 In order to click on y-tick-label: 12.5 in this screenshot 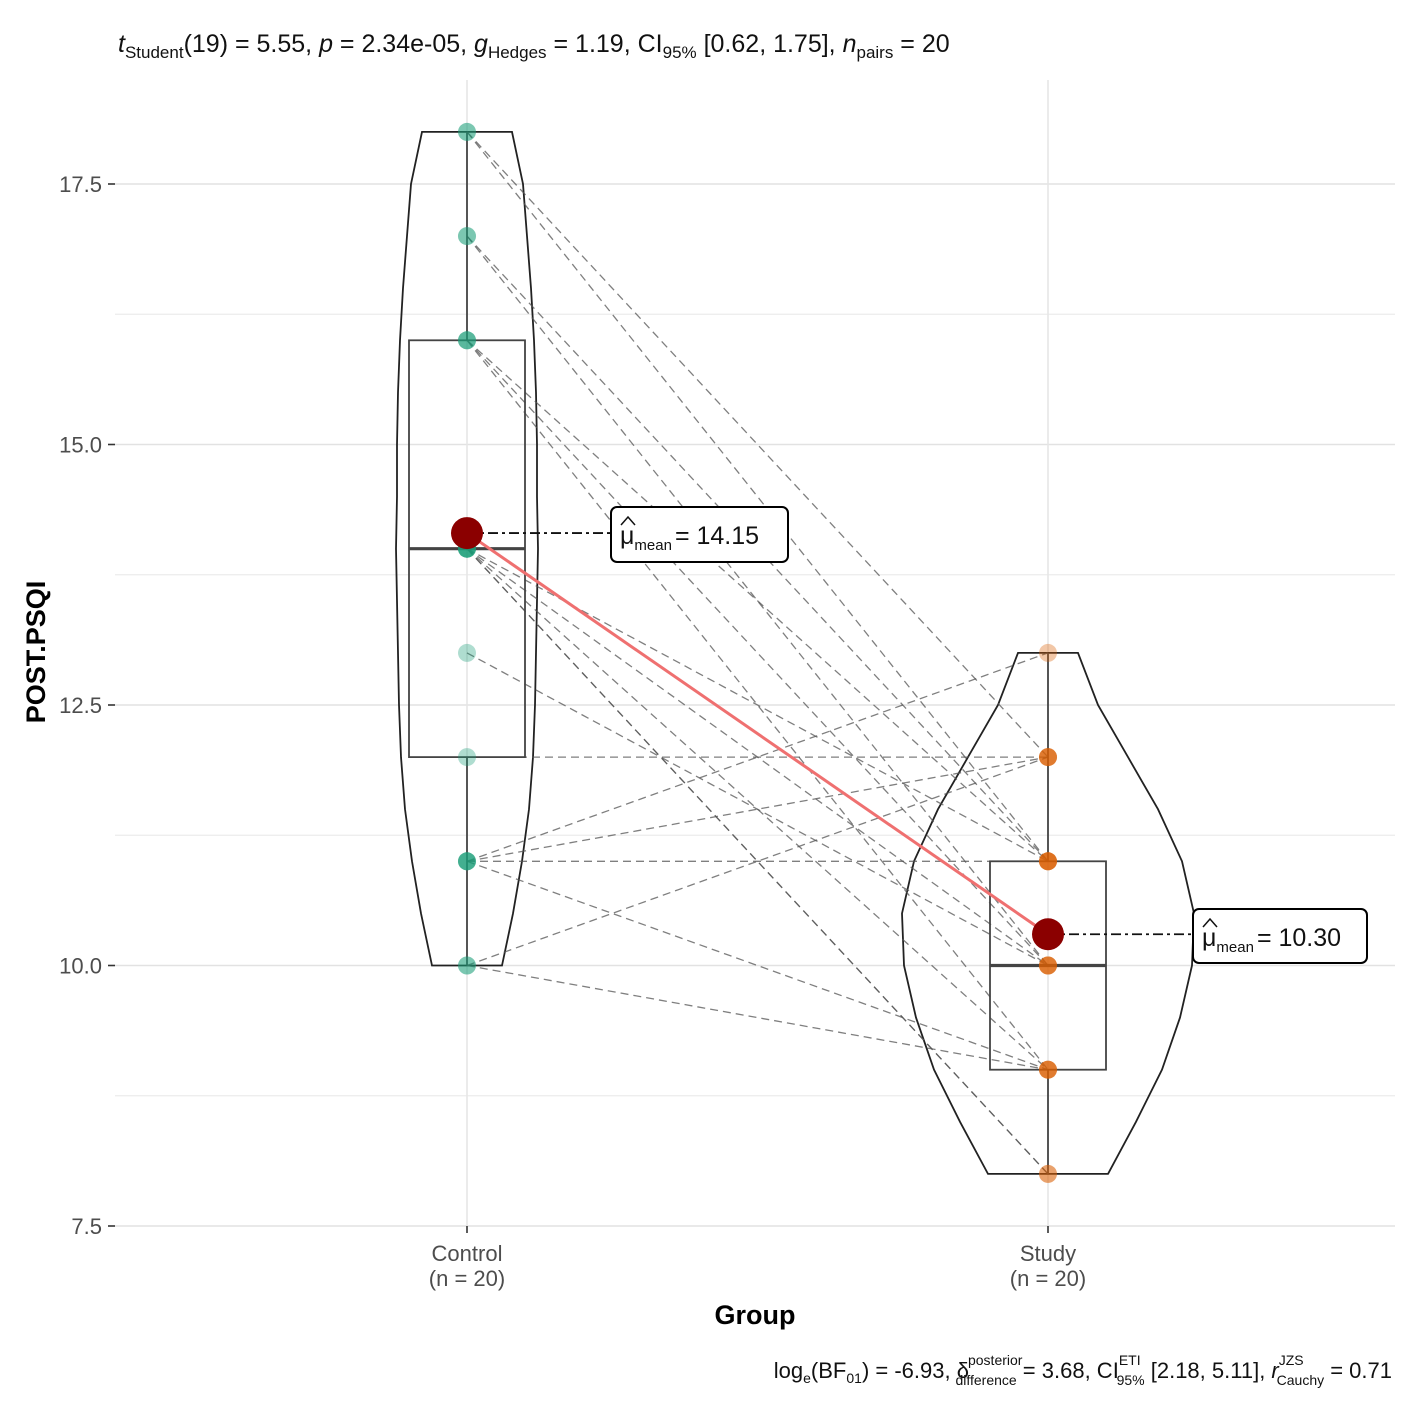, I will do `click(80, 705)`.